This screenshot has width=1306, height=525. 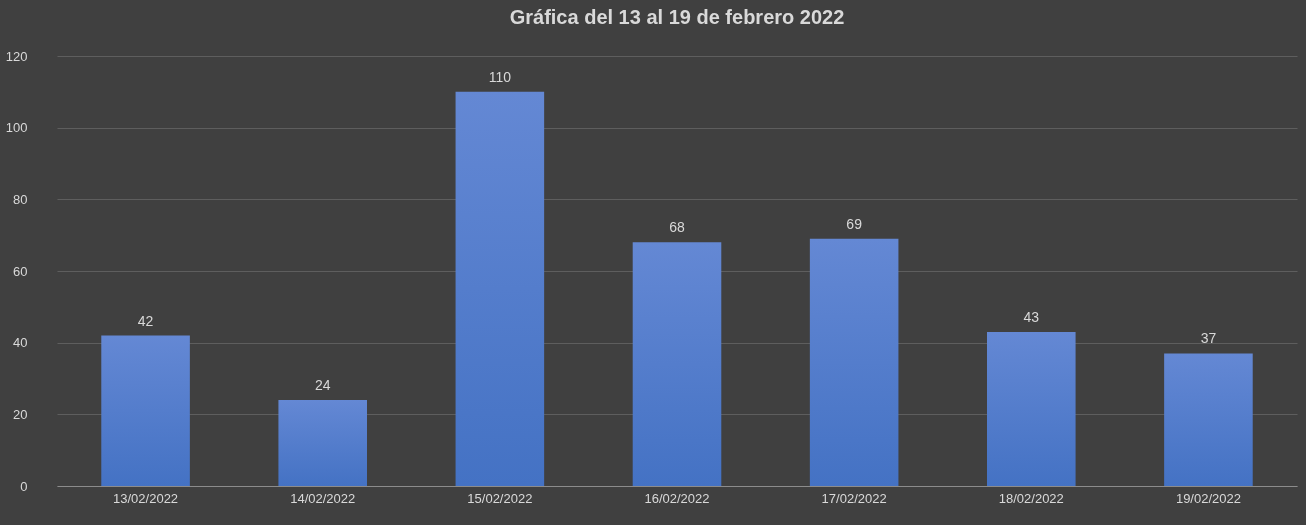 I want to click on data-label: 37, so click(x=1208, y=338).